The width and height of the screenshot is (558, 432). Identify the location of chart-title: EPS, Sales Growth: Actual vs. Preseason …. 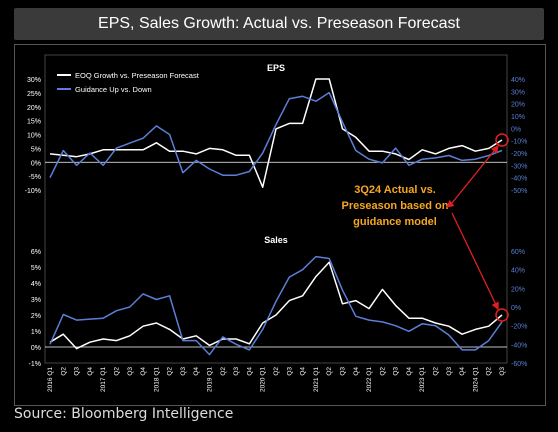
(279, 23).